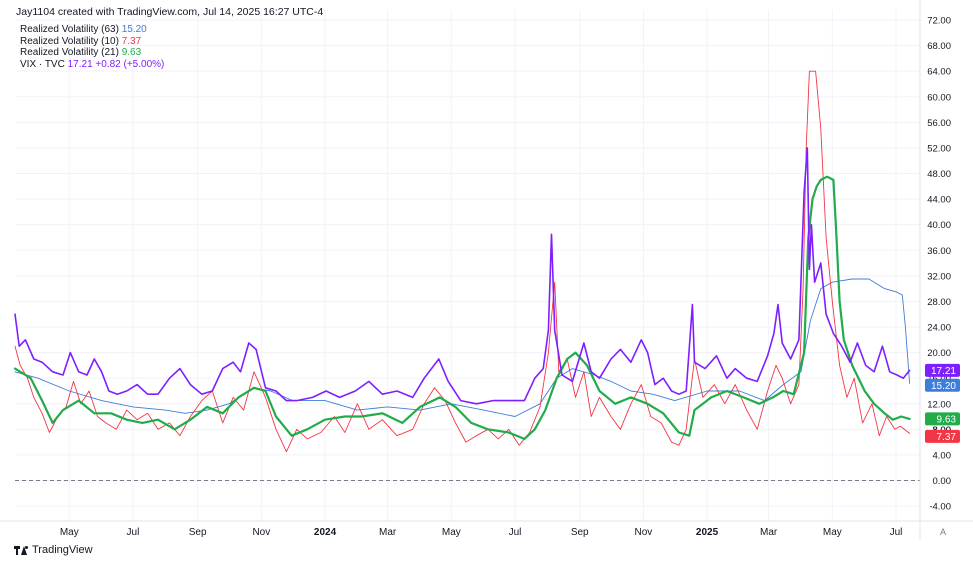 The height and width of the screenshot is (579, 973). What do you see at coordinates (940, 507) in the screenshot?
I see `y-tick-label: -4.00` at bounding box center [940, 507].